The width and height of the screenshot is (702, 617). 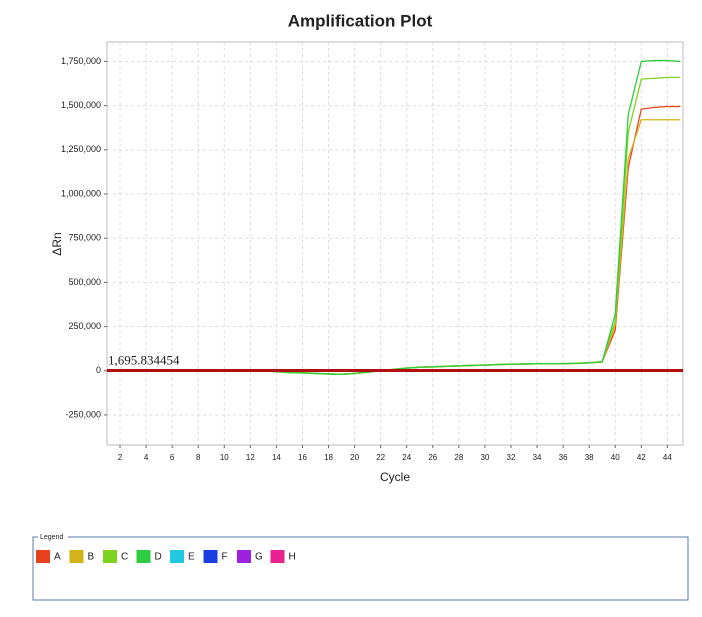 What do you see at coordinates (81, 61) in the screenshot?
I see `y-tick-label: 1,750,000` at bounding box center [81, 61].